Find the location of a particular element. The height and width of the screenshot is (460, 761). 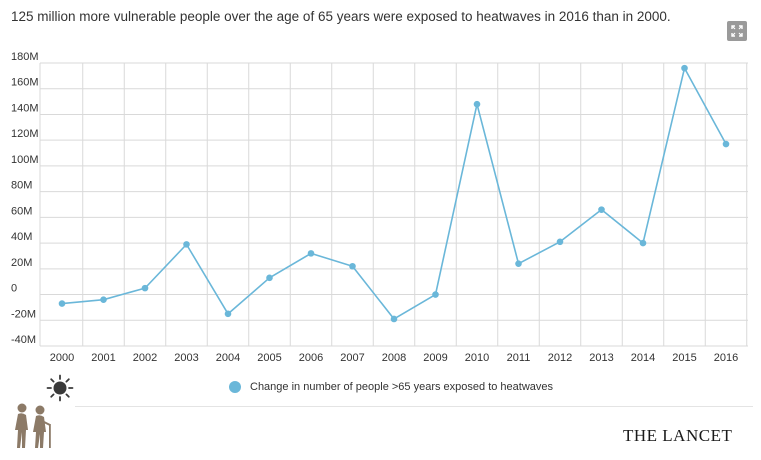

y-tick-label: 140M is located at coordinates (25, 108).